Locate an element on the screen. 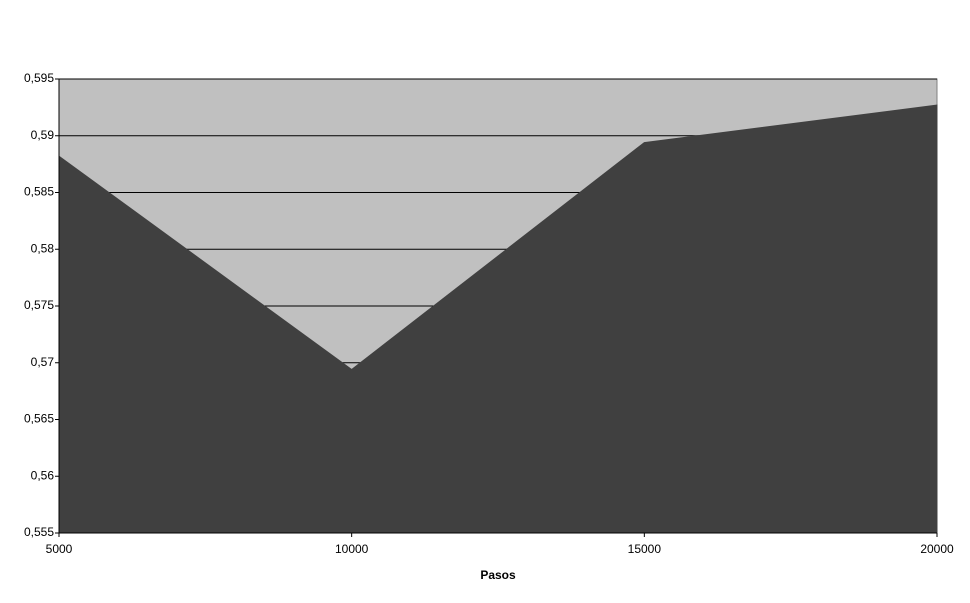 The height and width of the screenshot is (603, 970). y-tick-label: 0,57 is located at coordinates (43, 362).